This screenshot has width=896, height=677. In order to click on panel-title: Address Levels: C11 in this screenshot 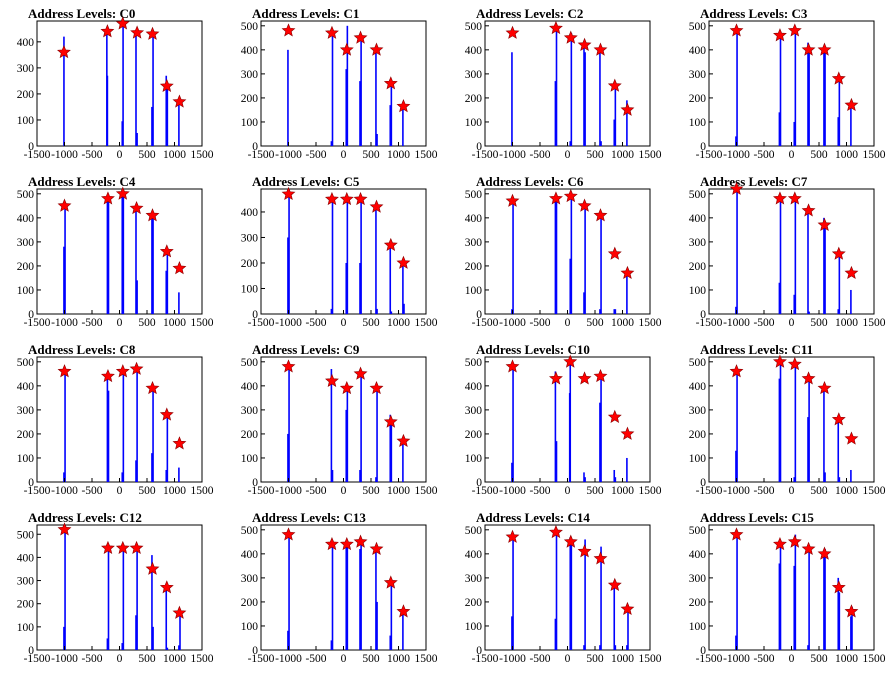, I will do `click(756, 349)`.